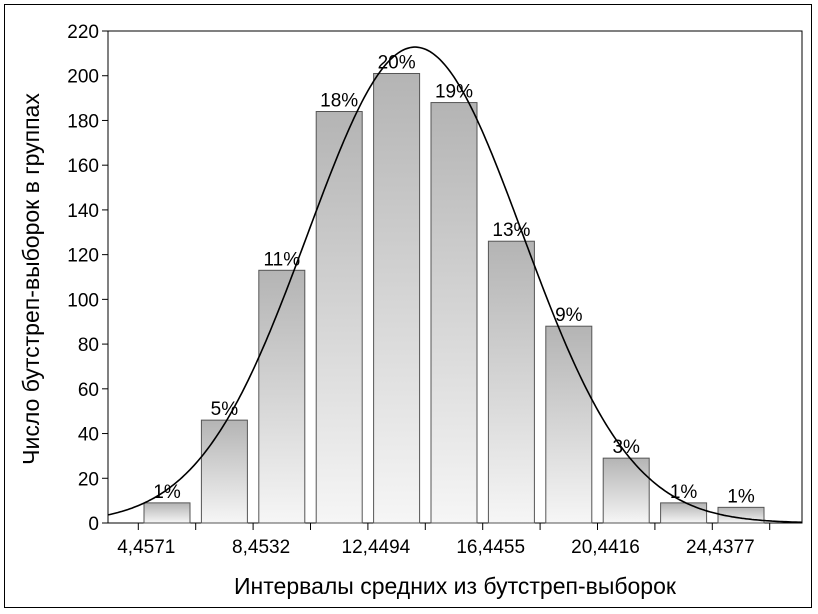  I want to click on y-tick-label: 120, so click(83, 256).